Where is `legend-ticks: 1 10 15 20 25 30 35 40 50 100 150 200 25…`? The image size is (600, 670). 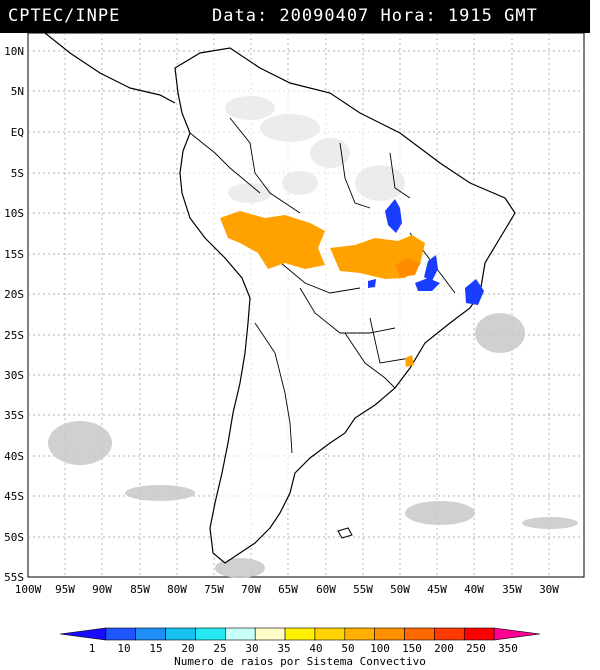 legend-ticks: 1 10 15 20 25 30 35 40 50 100 150 200 25… is located at coordinates (303, 648).